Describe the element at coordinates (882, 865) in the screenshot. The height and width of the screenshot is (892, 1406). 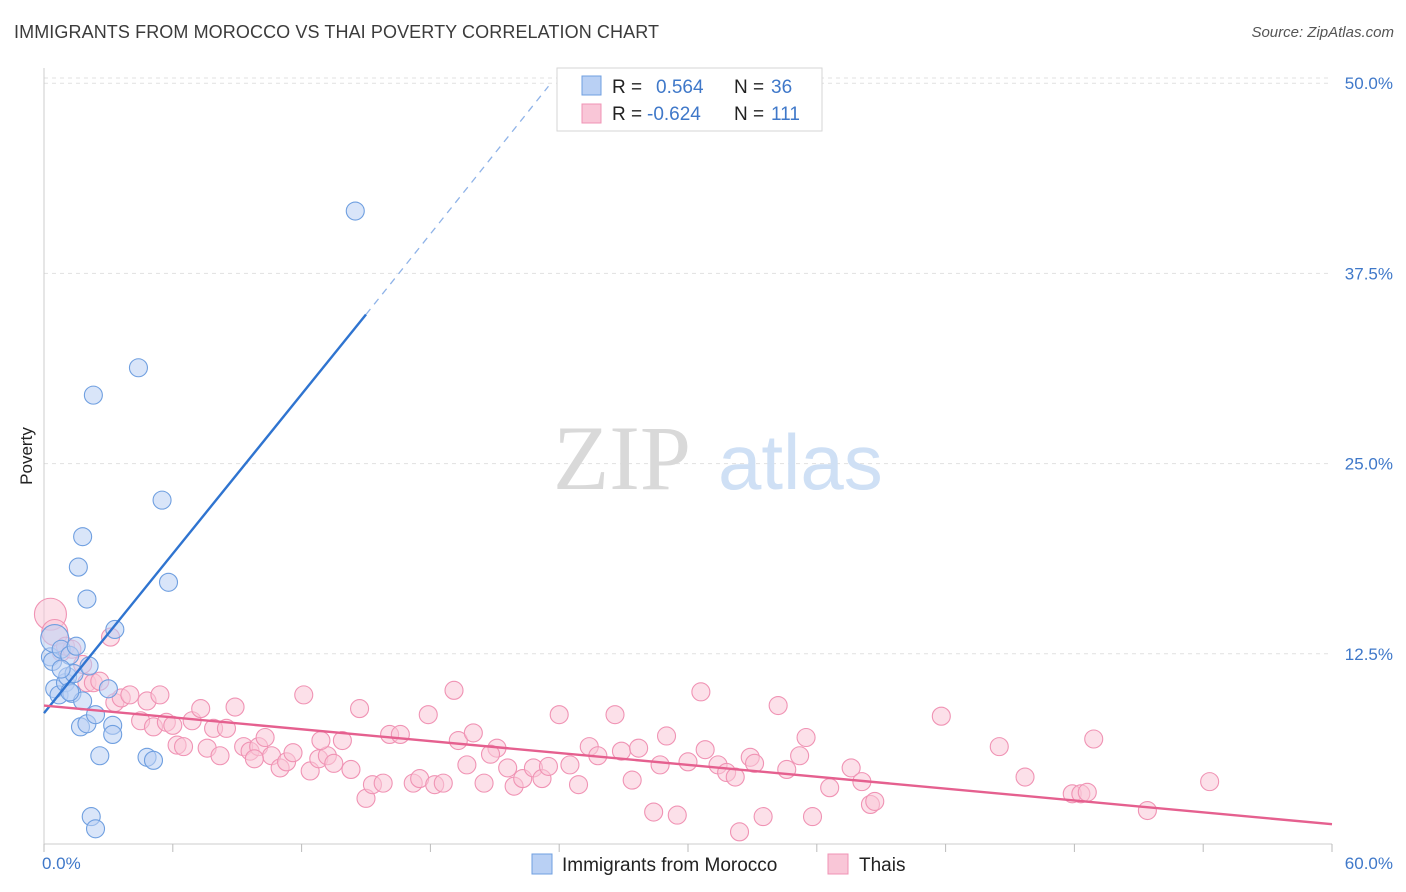
I see `bottom-legend-label-thais: Thais` at that location.